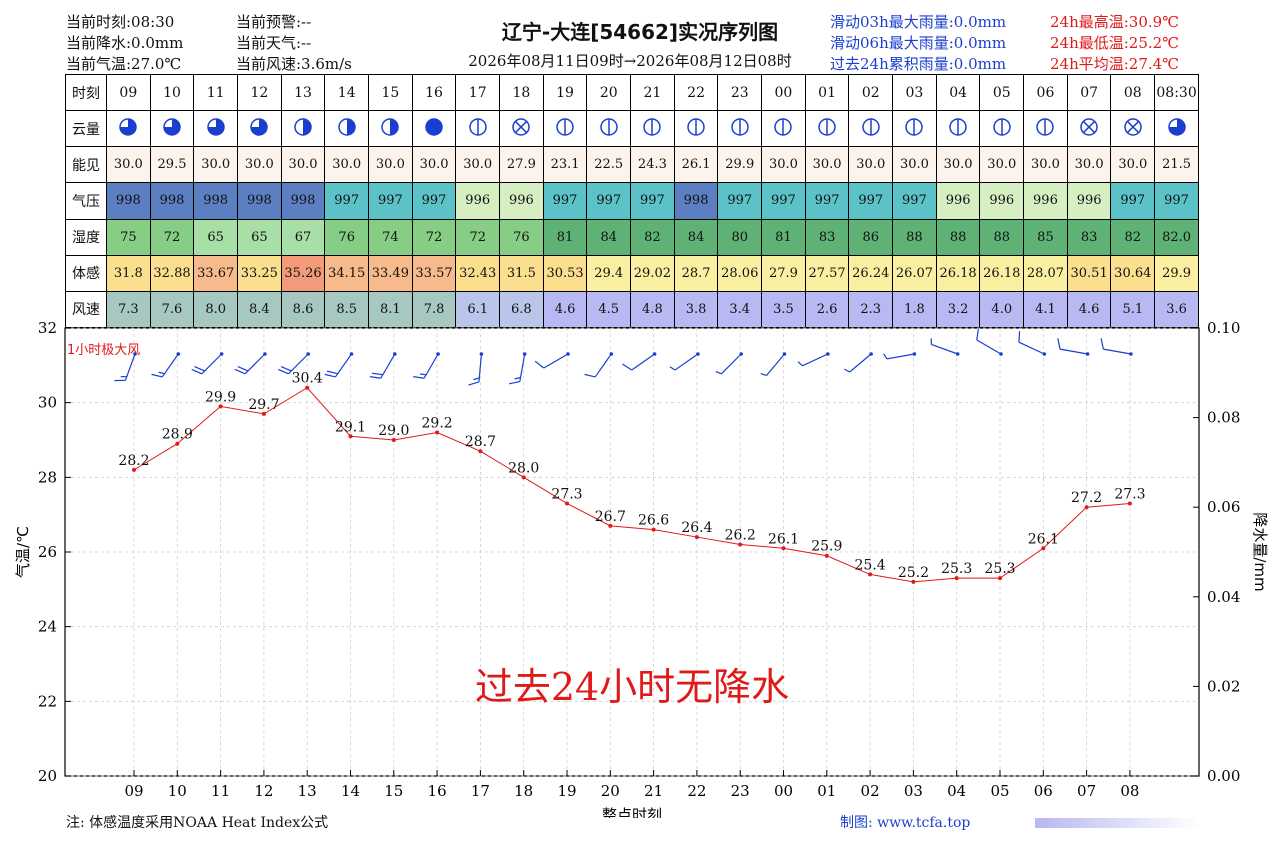 Image resolution: width=1280 pixels, height=843 pixels. Describe the element at coordinates (1045, 309) in the screenshot. I see `wind-cell: 4.1` at that location.